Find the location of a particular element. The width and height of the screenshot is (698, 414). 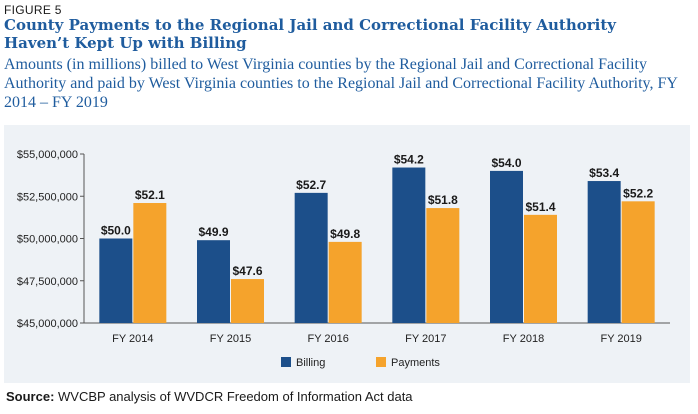

x-tick-label: FY 2017 is located at coordinates (425, 339).